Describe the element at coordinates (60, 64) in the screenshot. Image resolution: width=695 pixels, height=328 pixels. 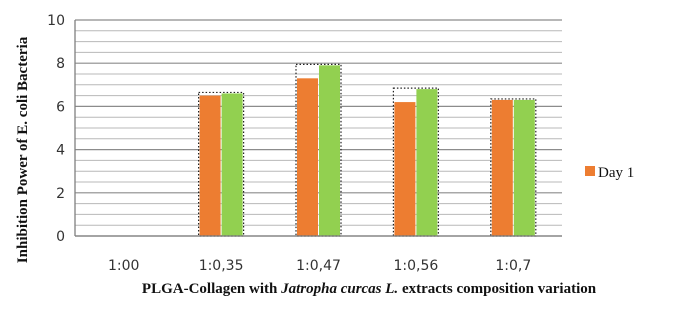
I see `y-tick-label: 8` at that location.